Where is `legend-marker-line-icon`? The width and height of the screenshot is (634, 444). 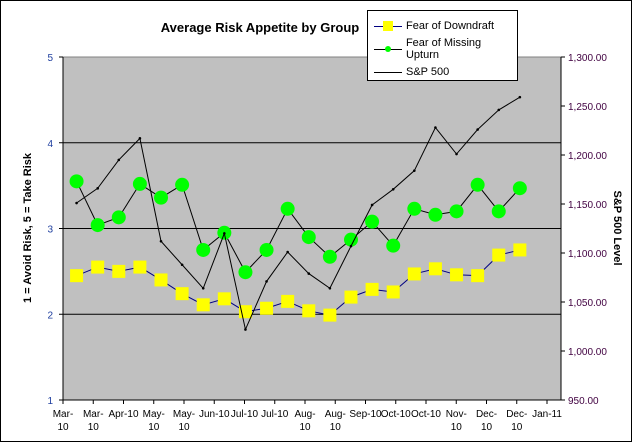
legend-marker-line-icon is located at coordinates (388, 72).